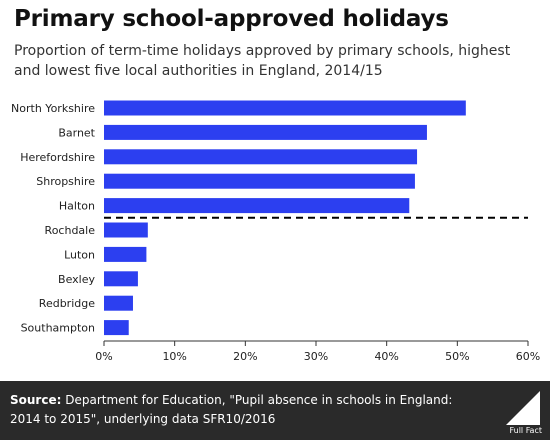  What do you see at coordinates (79, 254) in the screenshot?
I see `category-label: Luton` at bounding box center [79, 254].